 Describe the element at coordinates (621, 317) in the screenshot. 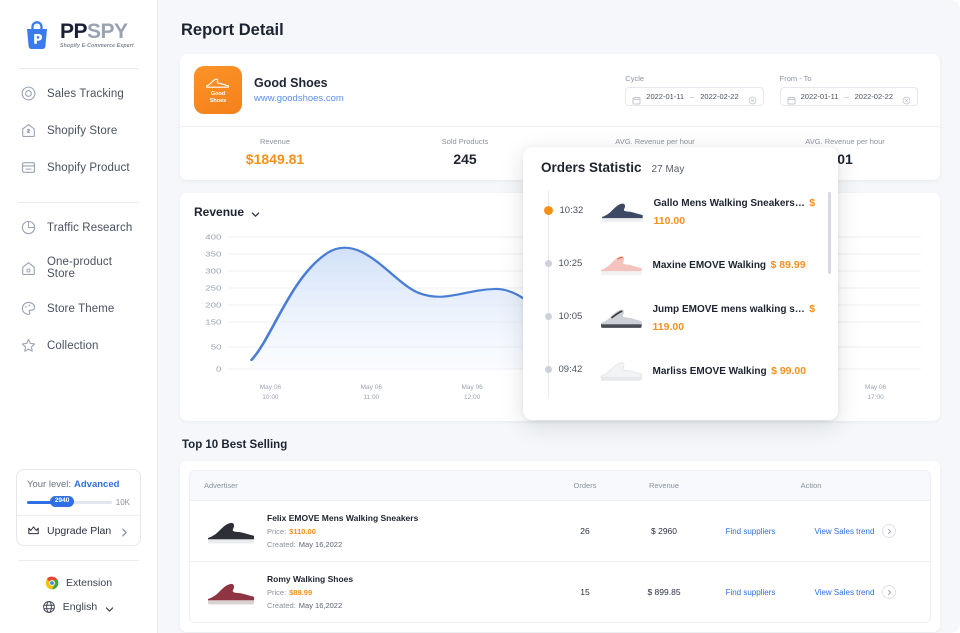

I see `grey-sneaker-icon` at that location.